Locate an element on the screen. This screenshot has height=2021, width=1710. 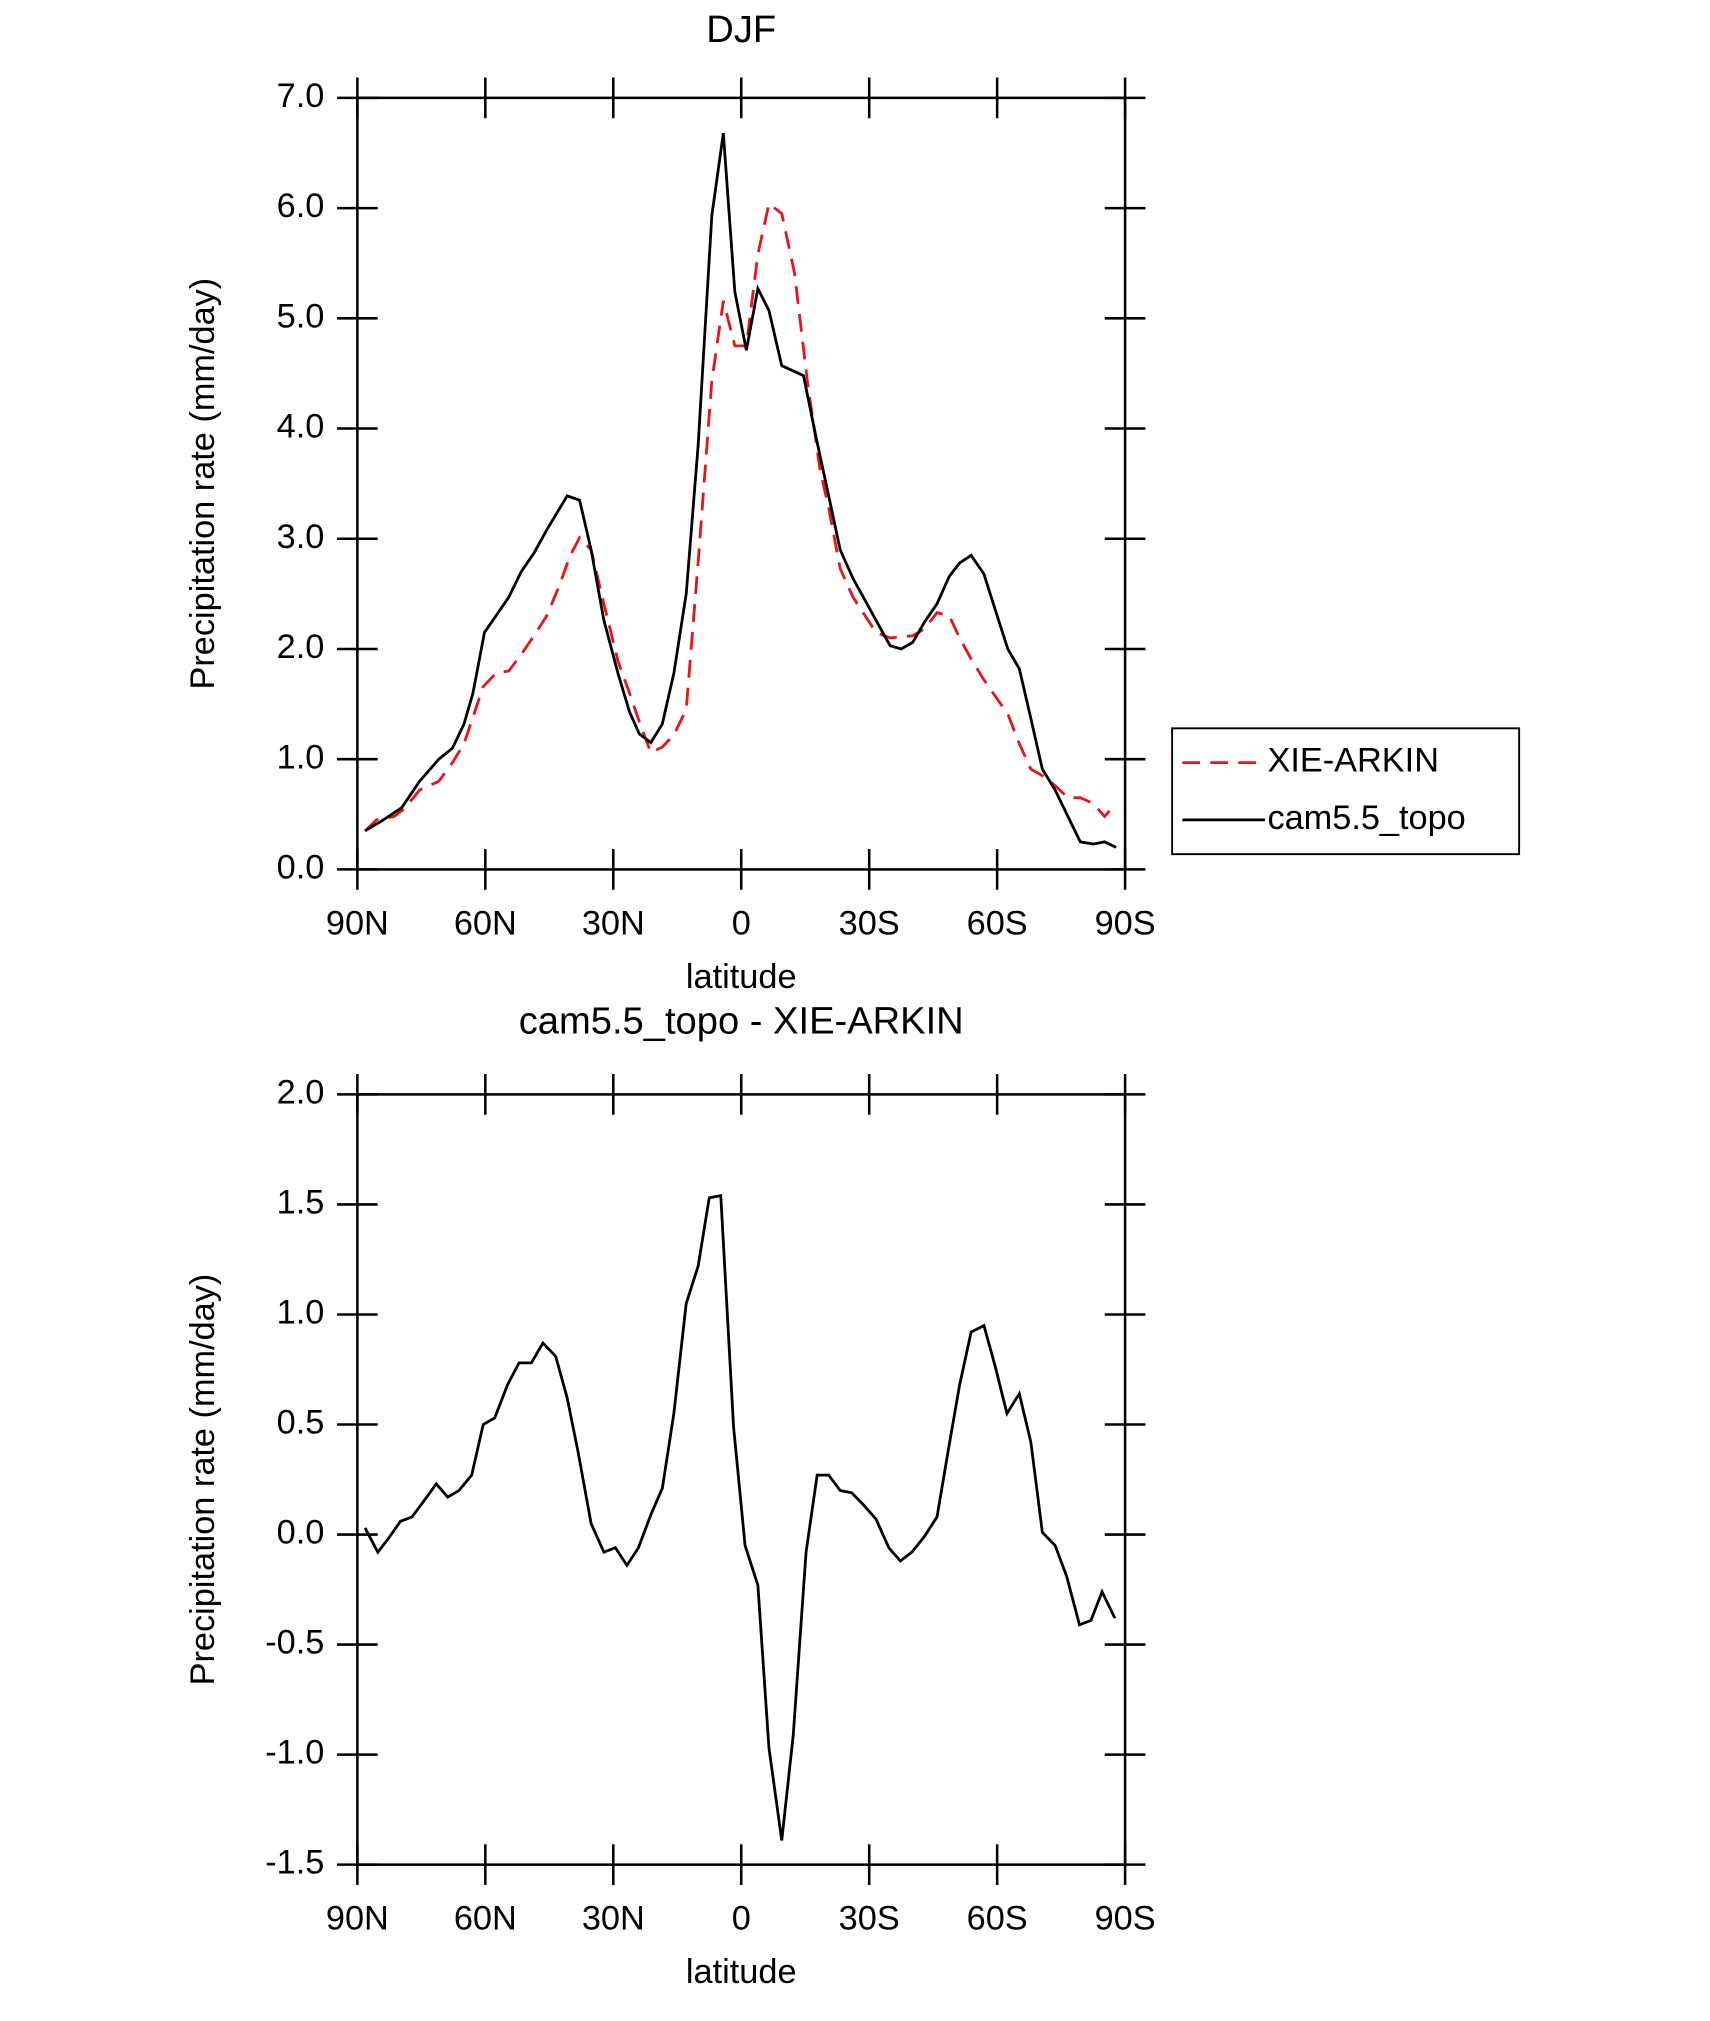
chart-title: DJF is located at coordinates (741, 29).